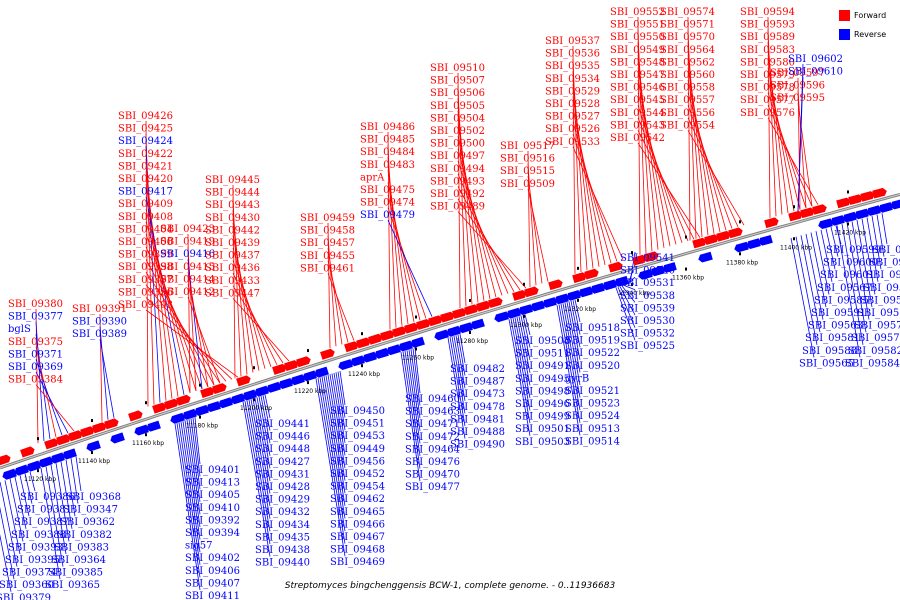 This screenshot has height=600, width=900. I want to click on gene-label-reverse: SBI_09448, so click(282, 449).